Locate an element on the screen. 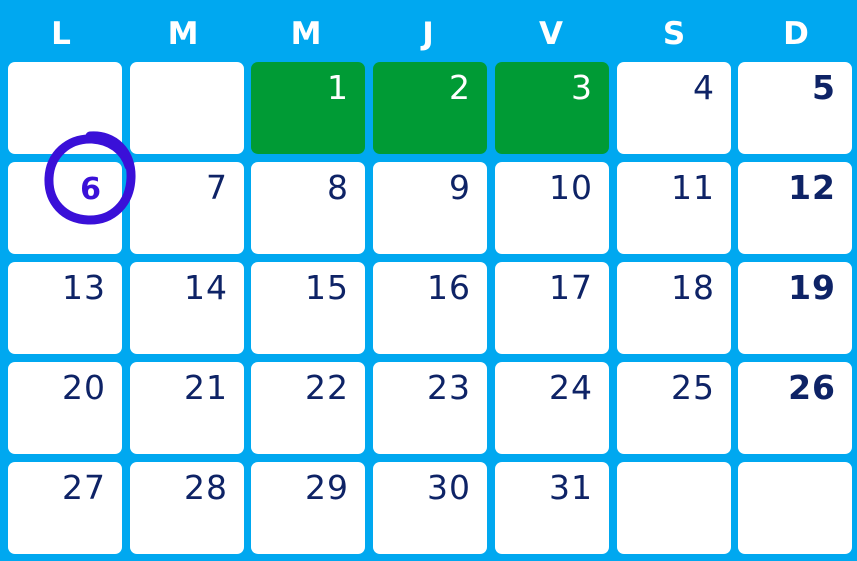 Image resolution: width=857 pixels, height=561 pixels. weekday-header: L M M J V S D is located at coordinates (428, 30).